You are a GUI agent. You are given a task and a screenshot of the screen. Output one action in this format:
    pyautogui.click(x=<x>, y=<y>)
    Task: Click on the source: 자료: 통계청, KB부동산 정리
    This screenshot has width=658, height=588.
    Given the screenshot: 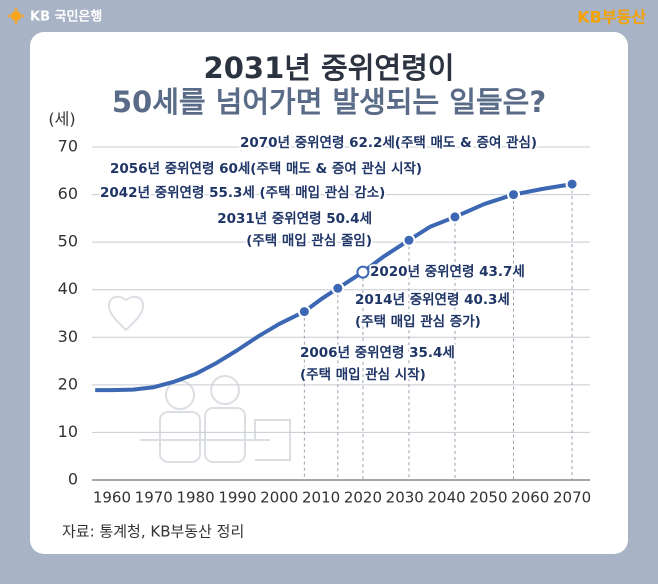 What is the action you would take?
    pyautogui.click(x=153, y=532)
    